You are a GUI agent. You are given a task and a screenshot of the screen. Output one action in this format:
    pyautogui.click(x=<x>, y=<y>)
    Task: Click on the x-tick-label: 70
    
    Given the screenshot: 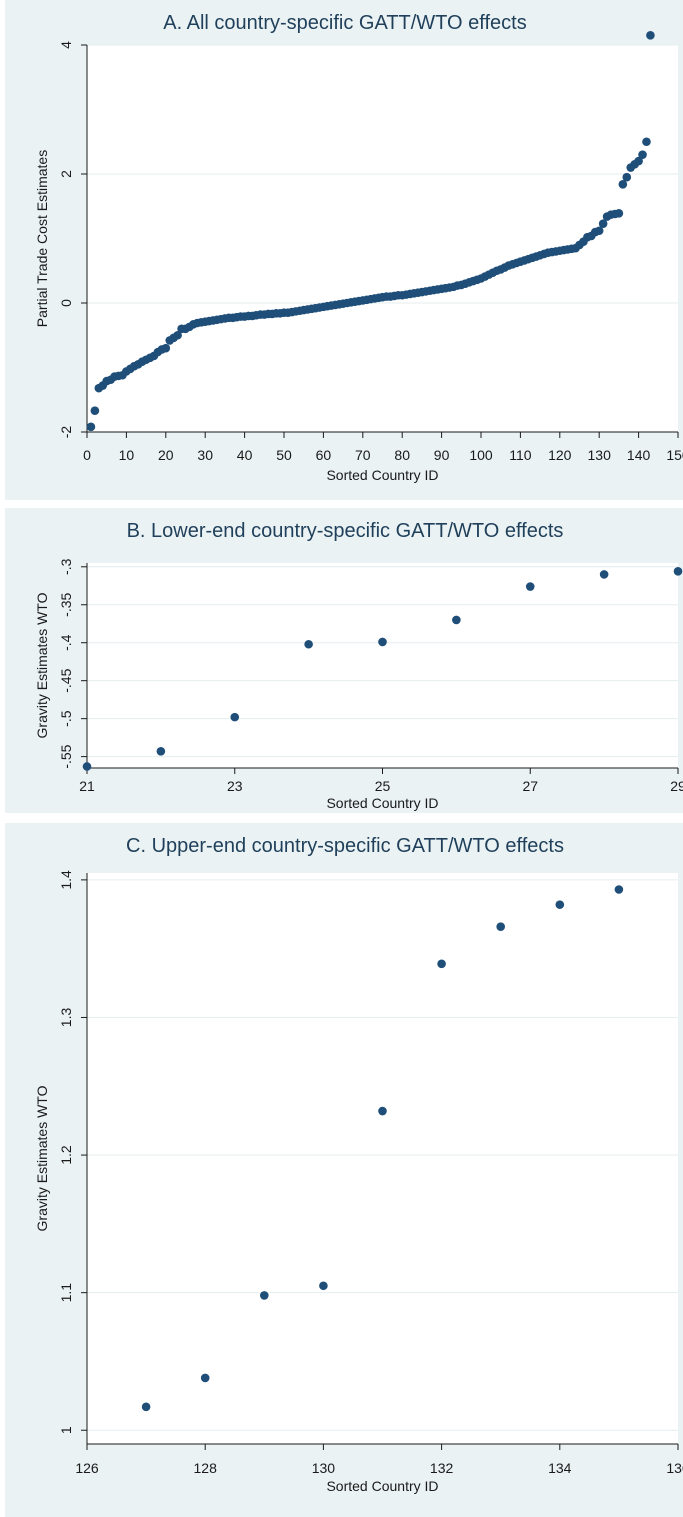 What is the action you would take?
    pyautogui.click(x=363, y=455)
    